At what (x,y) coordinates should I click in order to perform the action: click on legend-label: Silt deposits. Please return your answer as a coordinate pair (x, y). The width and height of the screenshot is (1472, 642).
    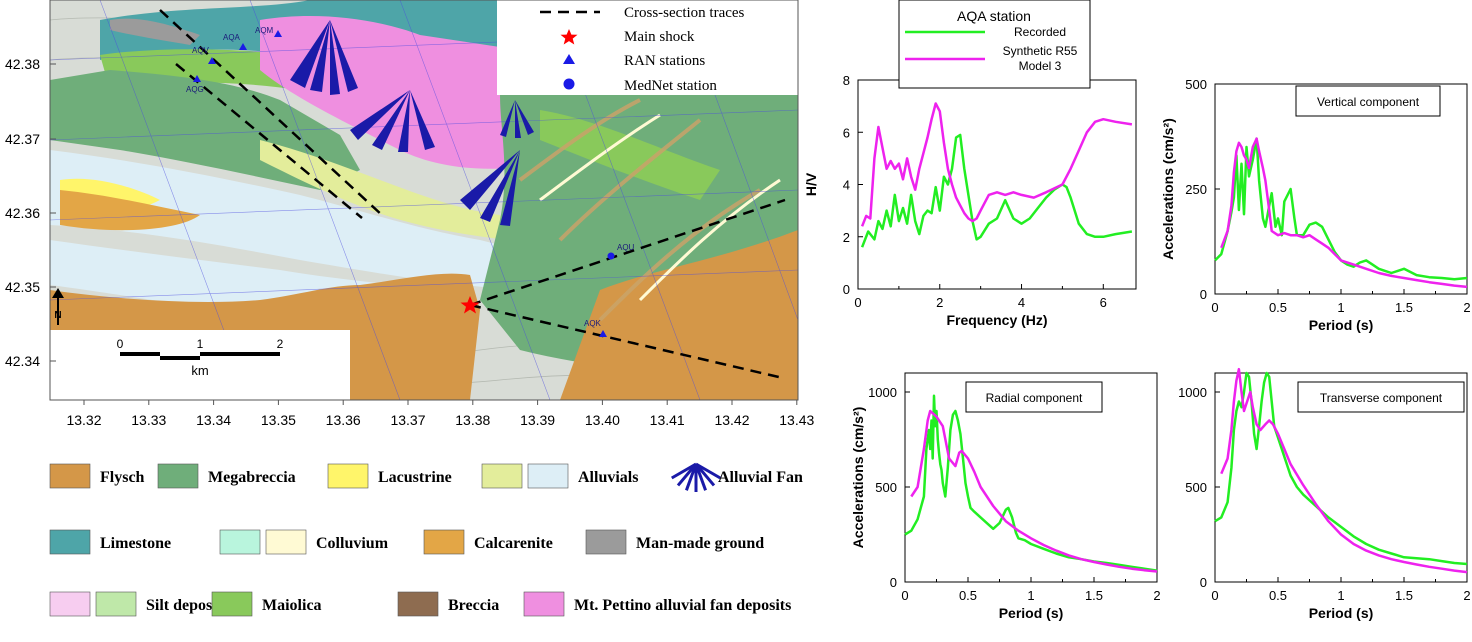
    Looking at the image, I should click on (187, 605).